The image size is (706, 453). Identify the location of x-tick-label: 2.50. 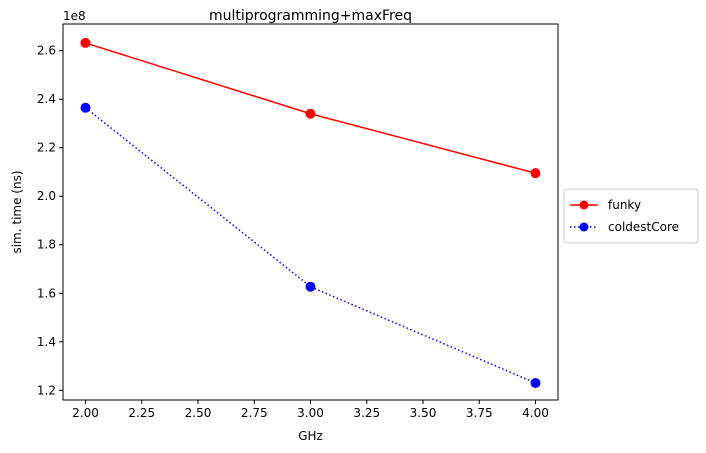
(198, 413).